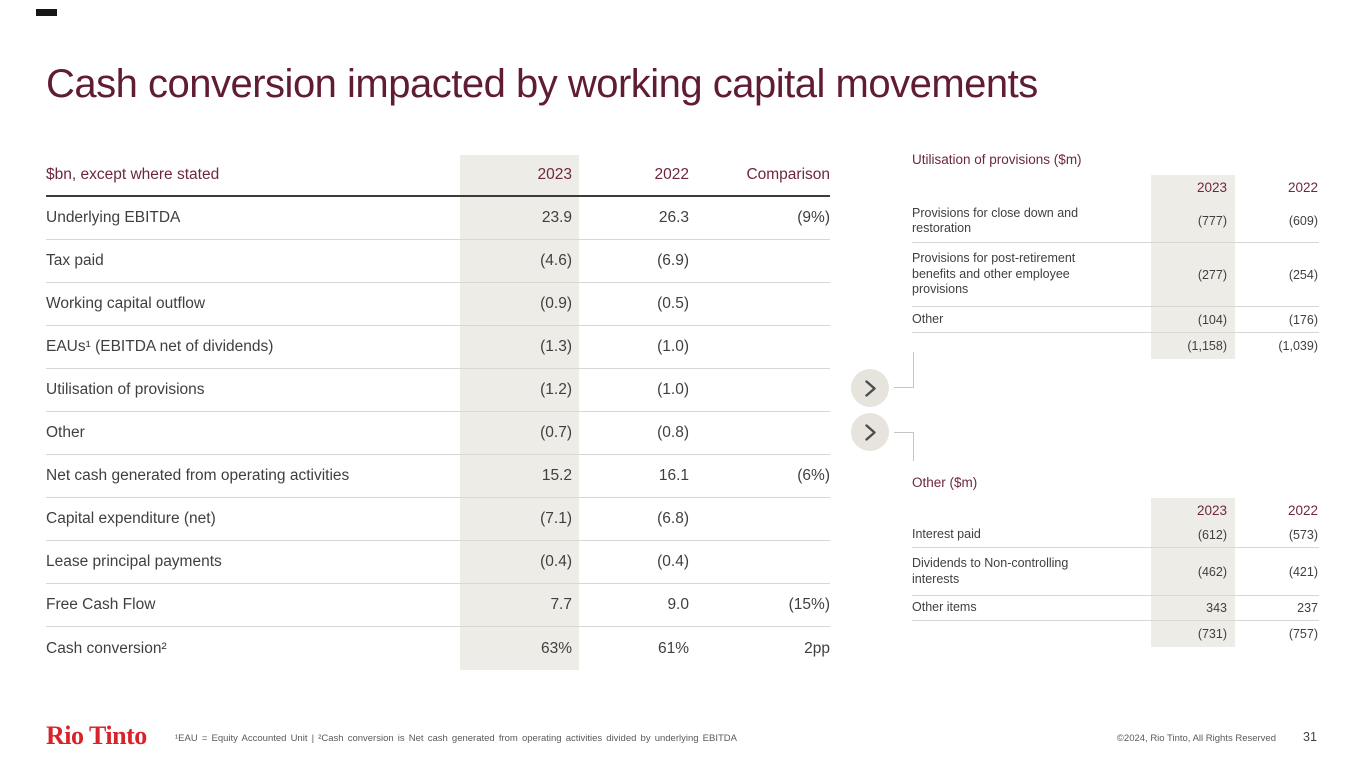 The image size is (1365, 768). I want to click on table-row: Tax paid (4.6) (6.9), so click(438, 261).